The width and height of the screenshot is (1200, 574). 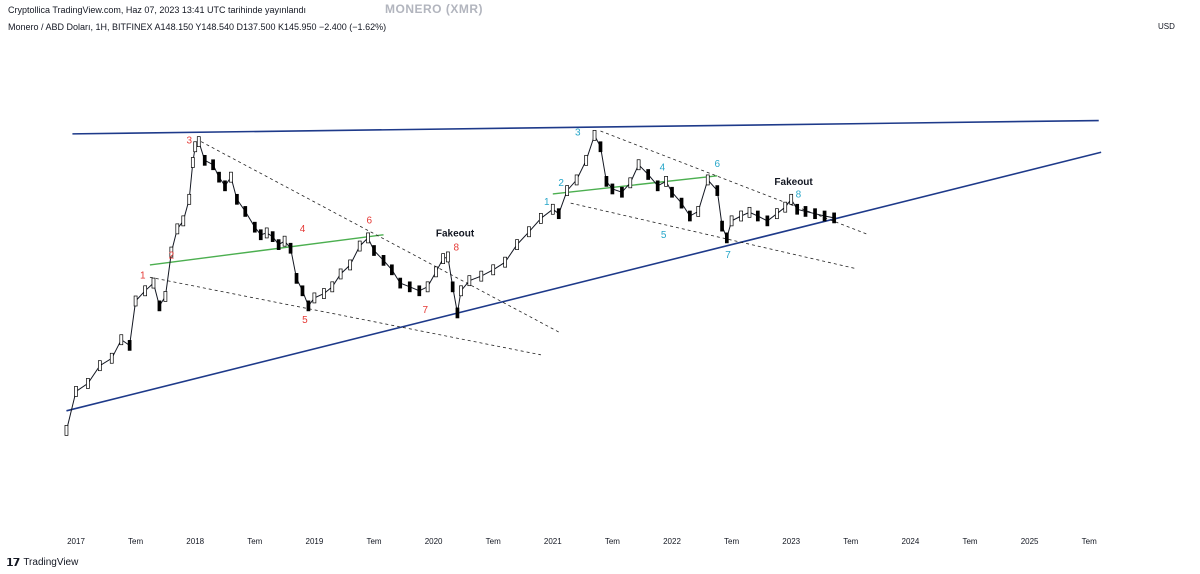 What do you see at coordinates (455, 234) in the screenshot?
I see `fakeout-label: Fakeout` at bounding box center [455, 234].